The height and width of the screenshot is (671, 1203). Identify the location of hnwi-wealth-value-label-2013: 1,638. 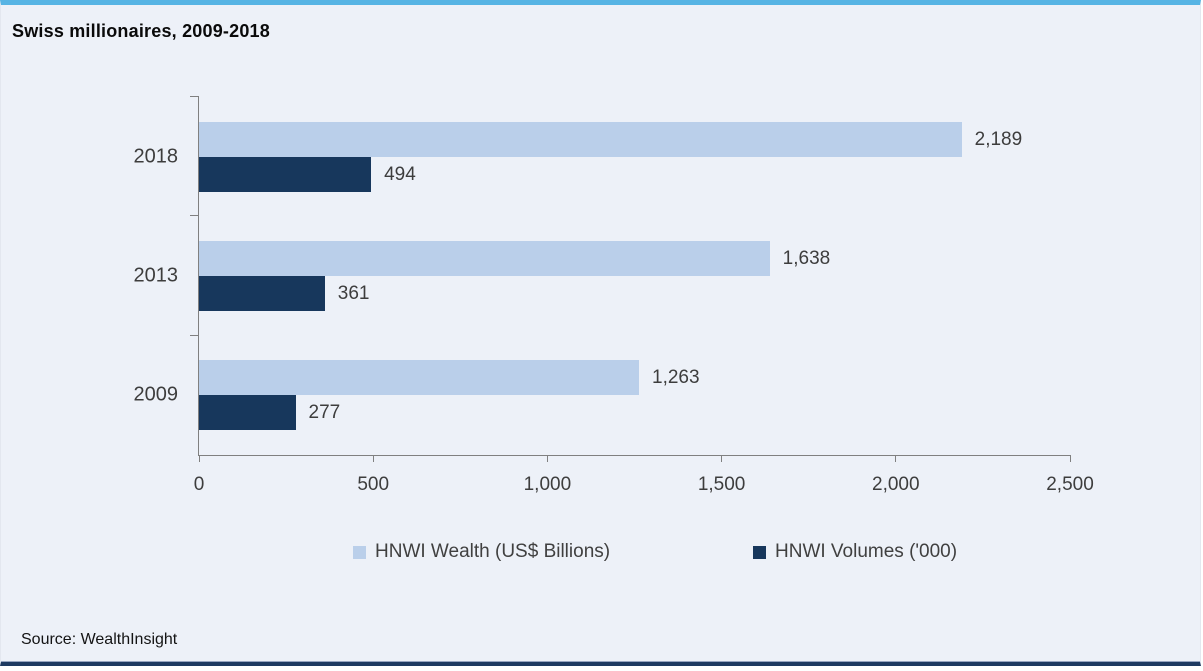
(806, 258).